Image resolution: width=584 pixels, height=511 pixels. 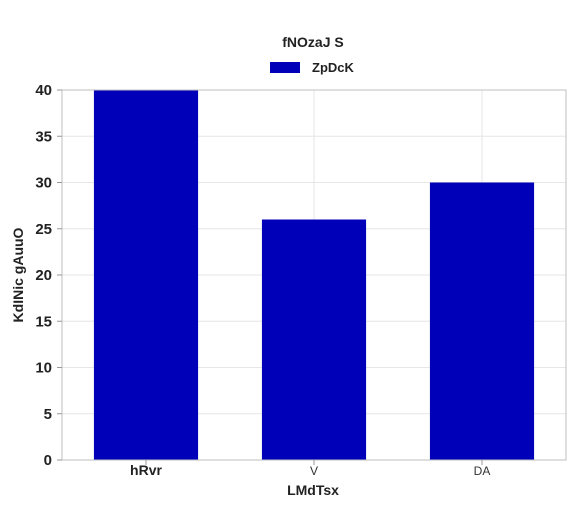 What do you see at coordinates (482, 471) in the screenshot?
I see `x-tick-label: DA` at bounding box center [482, 471].